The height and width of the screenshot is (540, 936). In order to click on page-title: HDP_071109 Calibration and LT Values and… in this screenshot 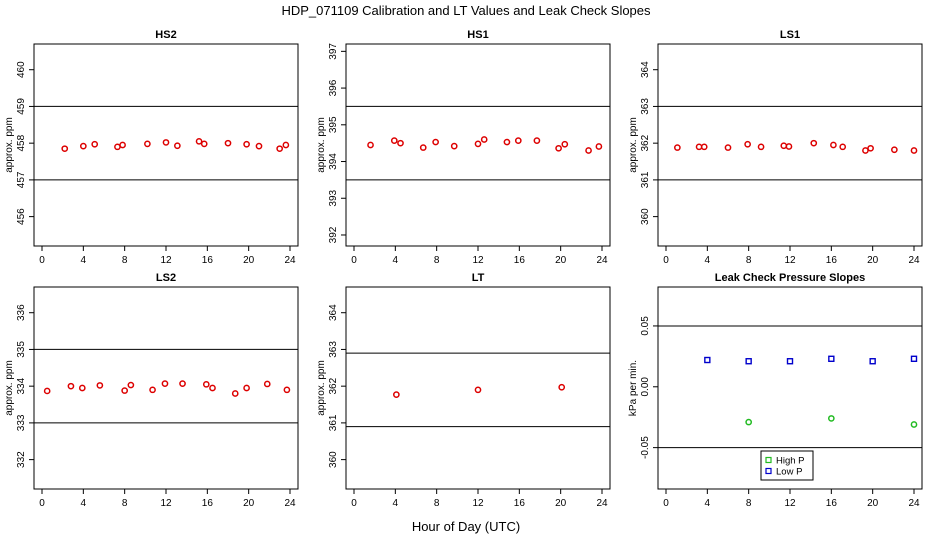, I will do `click(466, 10)`.